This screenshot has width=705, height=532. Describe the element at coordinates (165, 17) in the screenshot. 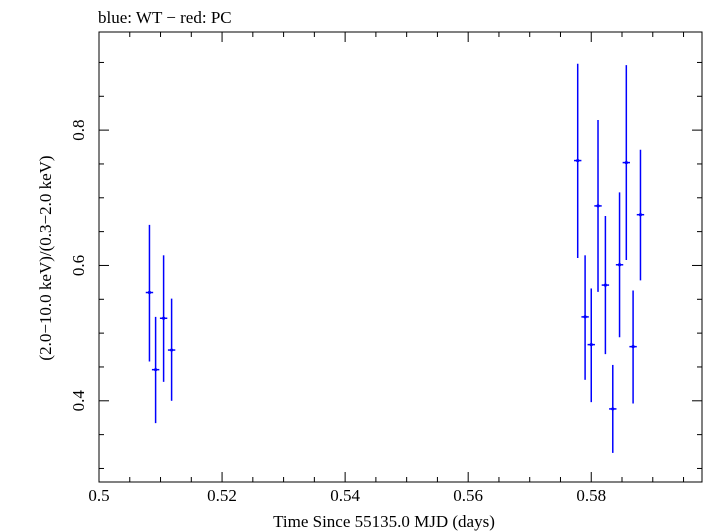

I see `chart-title: blue: WT − red: PC` at that location.